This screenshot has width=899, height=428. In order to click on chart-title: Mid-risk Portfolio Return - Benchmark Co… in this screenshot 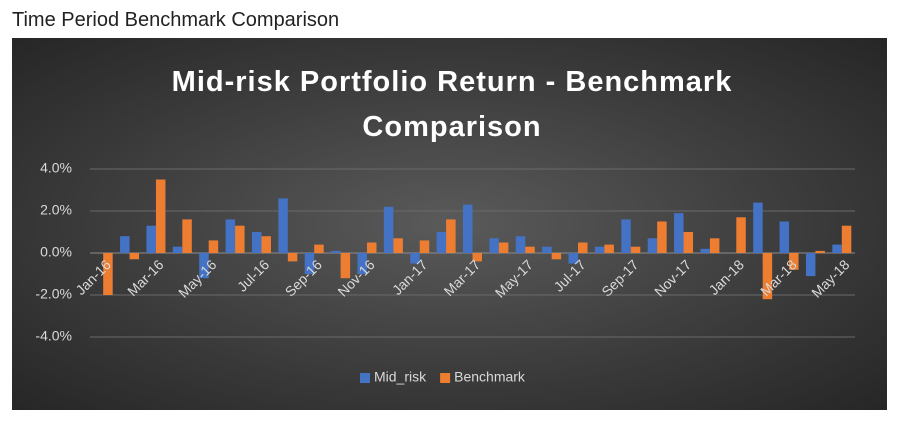, I will do `click(452, 104)`.